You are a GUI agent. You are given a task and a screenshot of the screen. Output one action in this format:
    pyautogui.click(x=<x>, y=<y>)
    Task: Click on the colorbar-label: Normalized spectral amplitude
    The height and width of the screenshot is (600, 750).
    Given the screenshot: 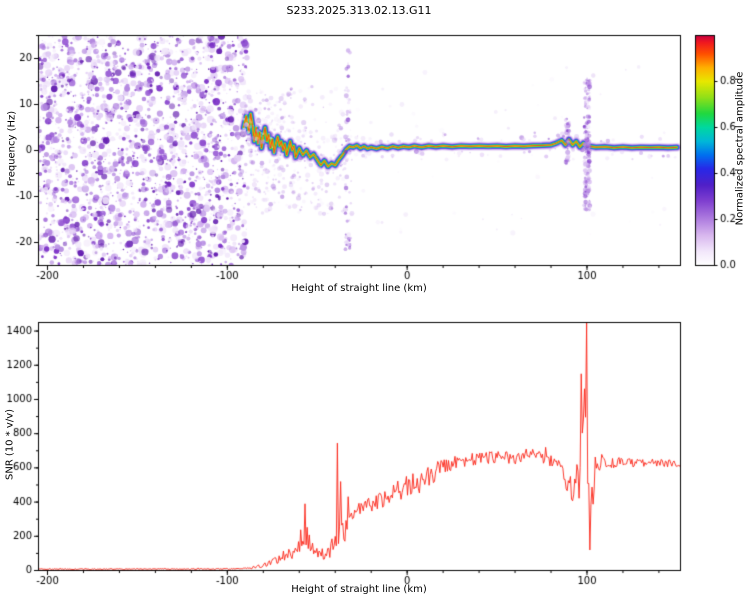 What is the action you would take?
    pyautogui.click(x=740, y=148)
    